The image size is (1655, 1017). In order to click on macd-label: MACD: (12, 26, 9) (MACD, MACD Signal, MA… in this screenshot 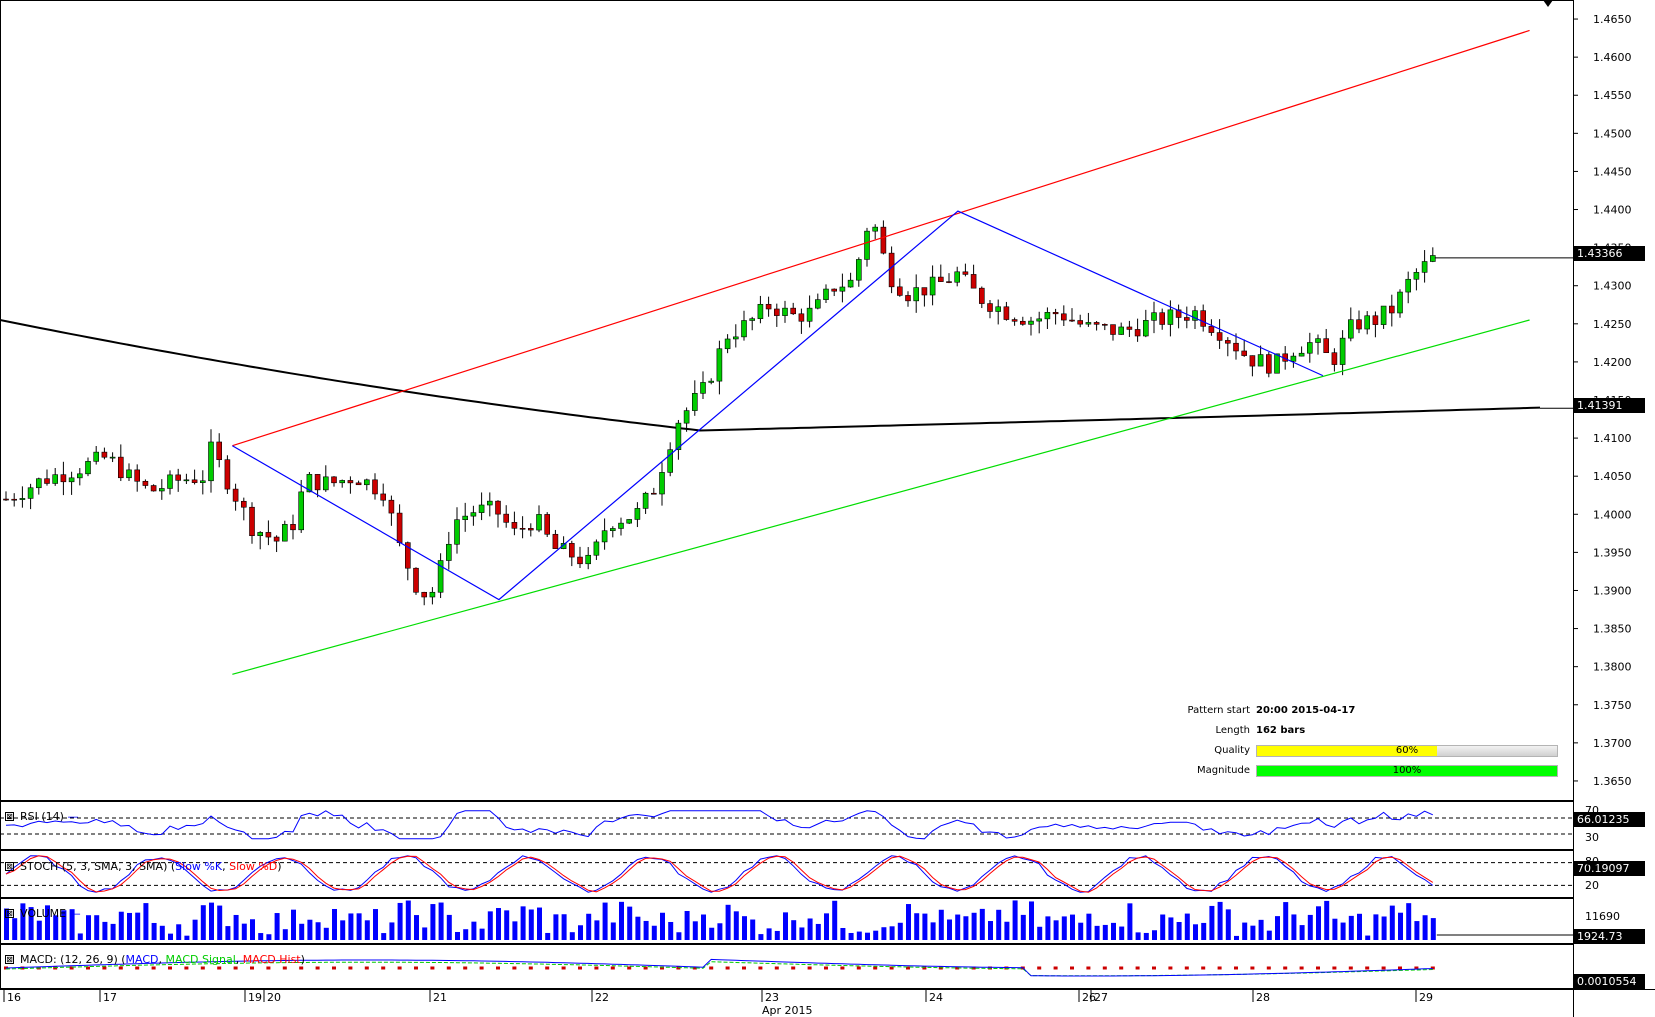, I will do `click(162, 959)`.